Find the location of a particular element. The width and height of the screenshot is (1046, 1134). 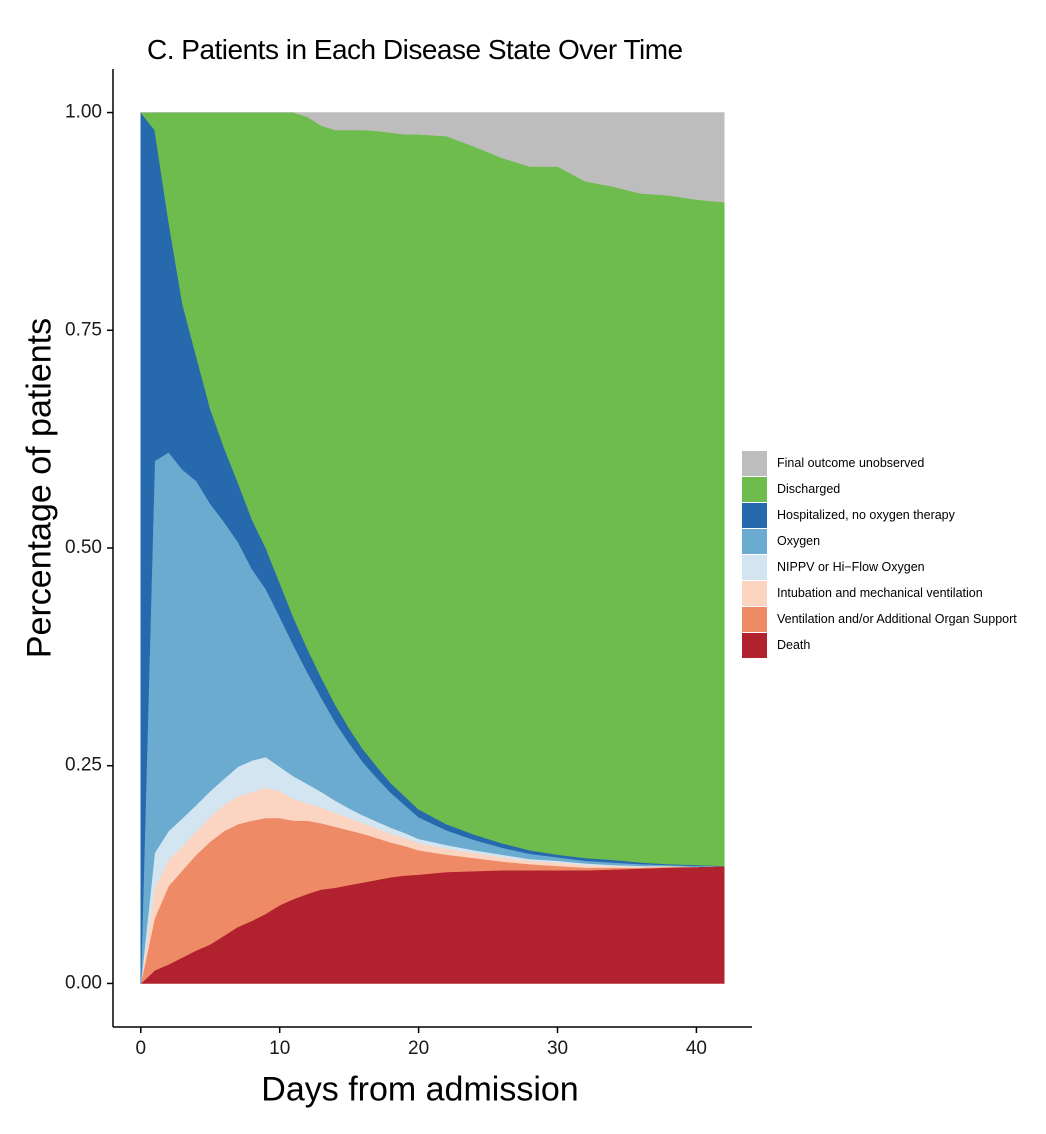

legend-label: Oxygen is located at coordinates (799, 541).